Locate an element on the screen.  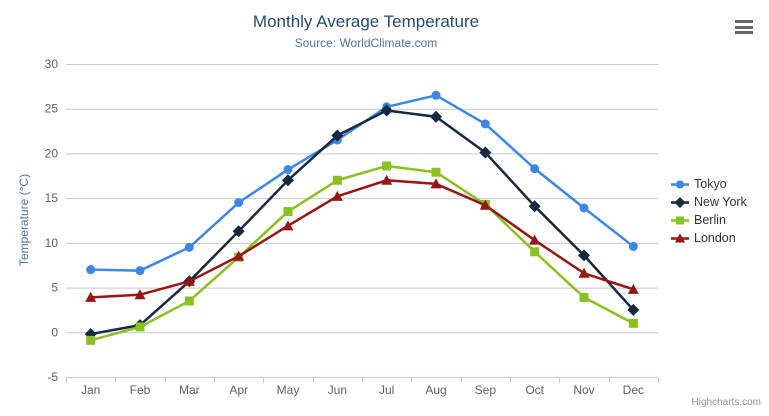
x-axis-label: Jul is located at coordinates (386, 390).